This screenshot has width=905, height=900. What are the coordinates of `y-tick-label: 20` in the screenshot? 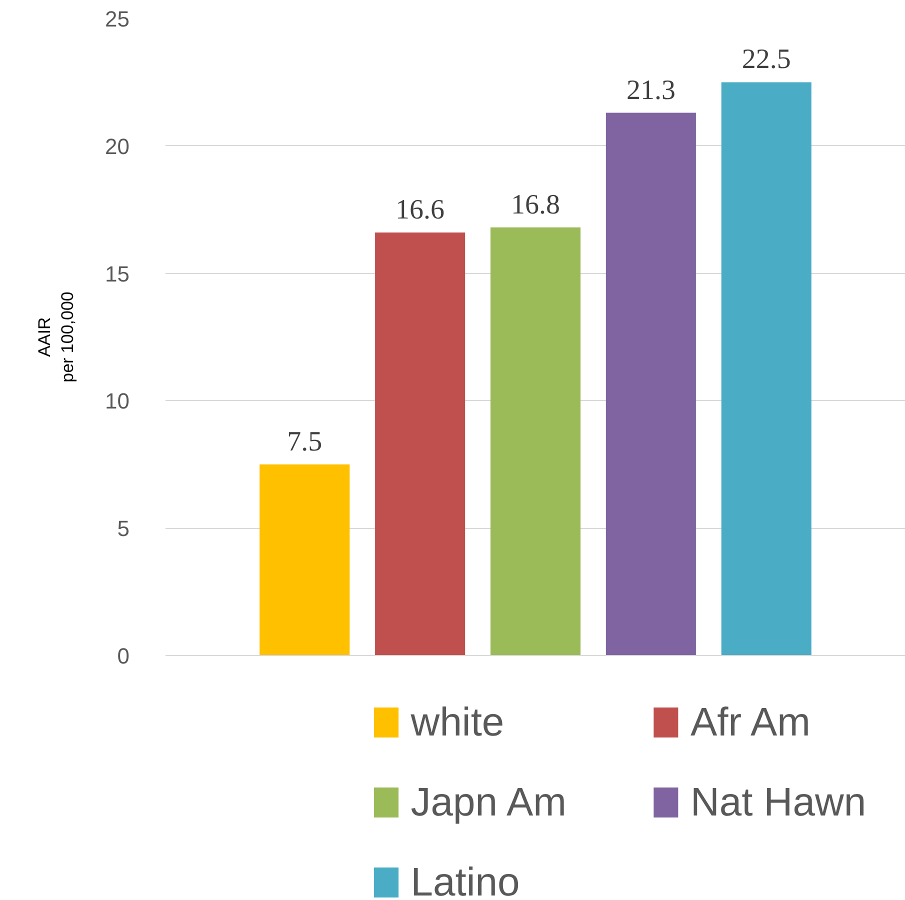 It's located at (117, 146).